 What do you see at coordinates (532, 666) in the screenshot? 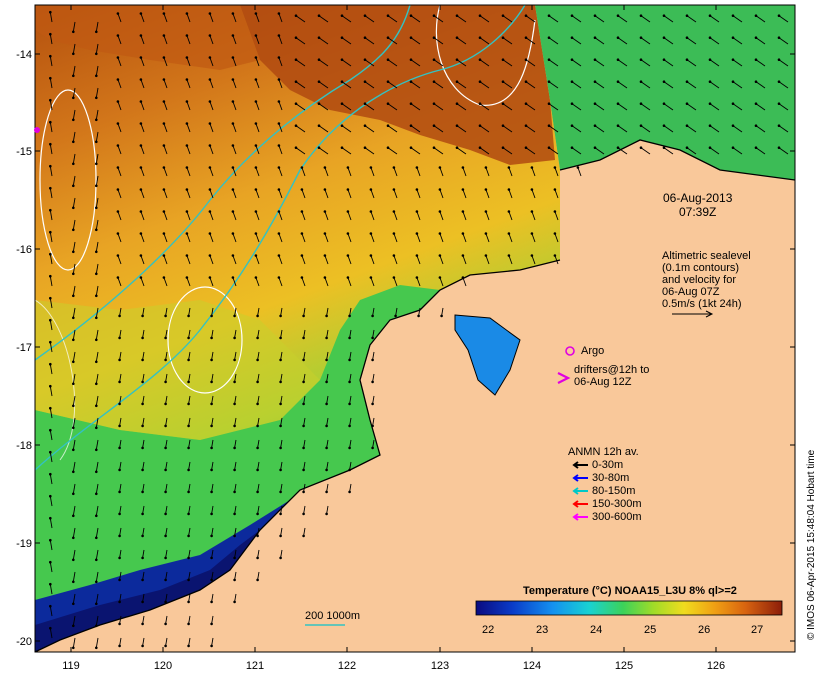
I see `lon-tick-label: 124` at bounding box center [532, 666].